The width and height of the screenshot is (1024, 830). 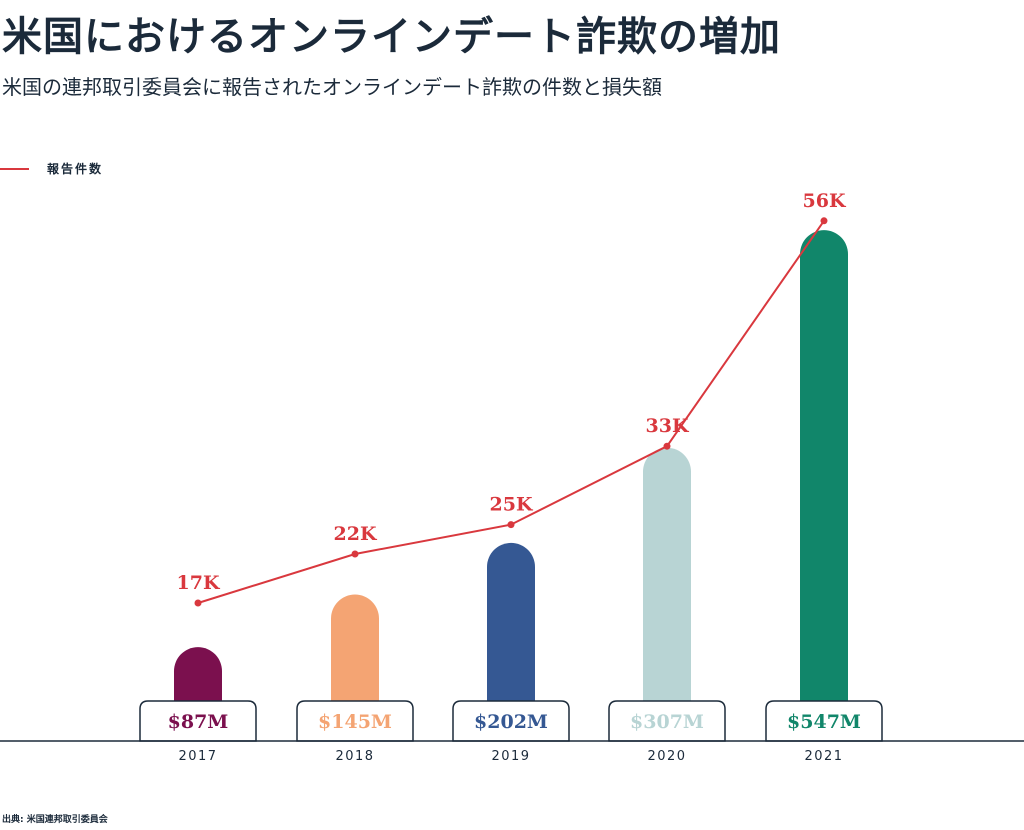 I want to click on legend: 報告件数, so click(x=51, y=168).